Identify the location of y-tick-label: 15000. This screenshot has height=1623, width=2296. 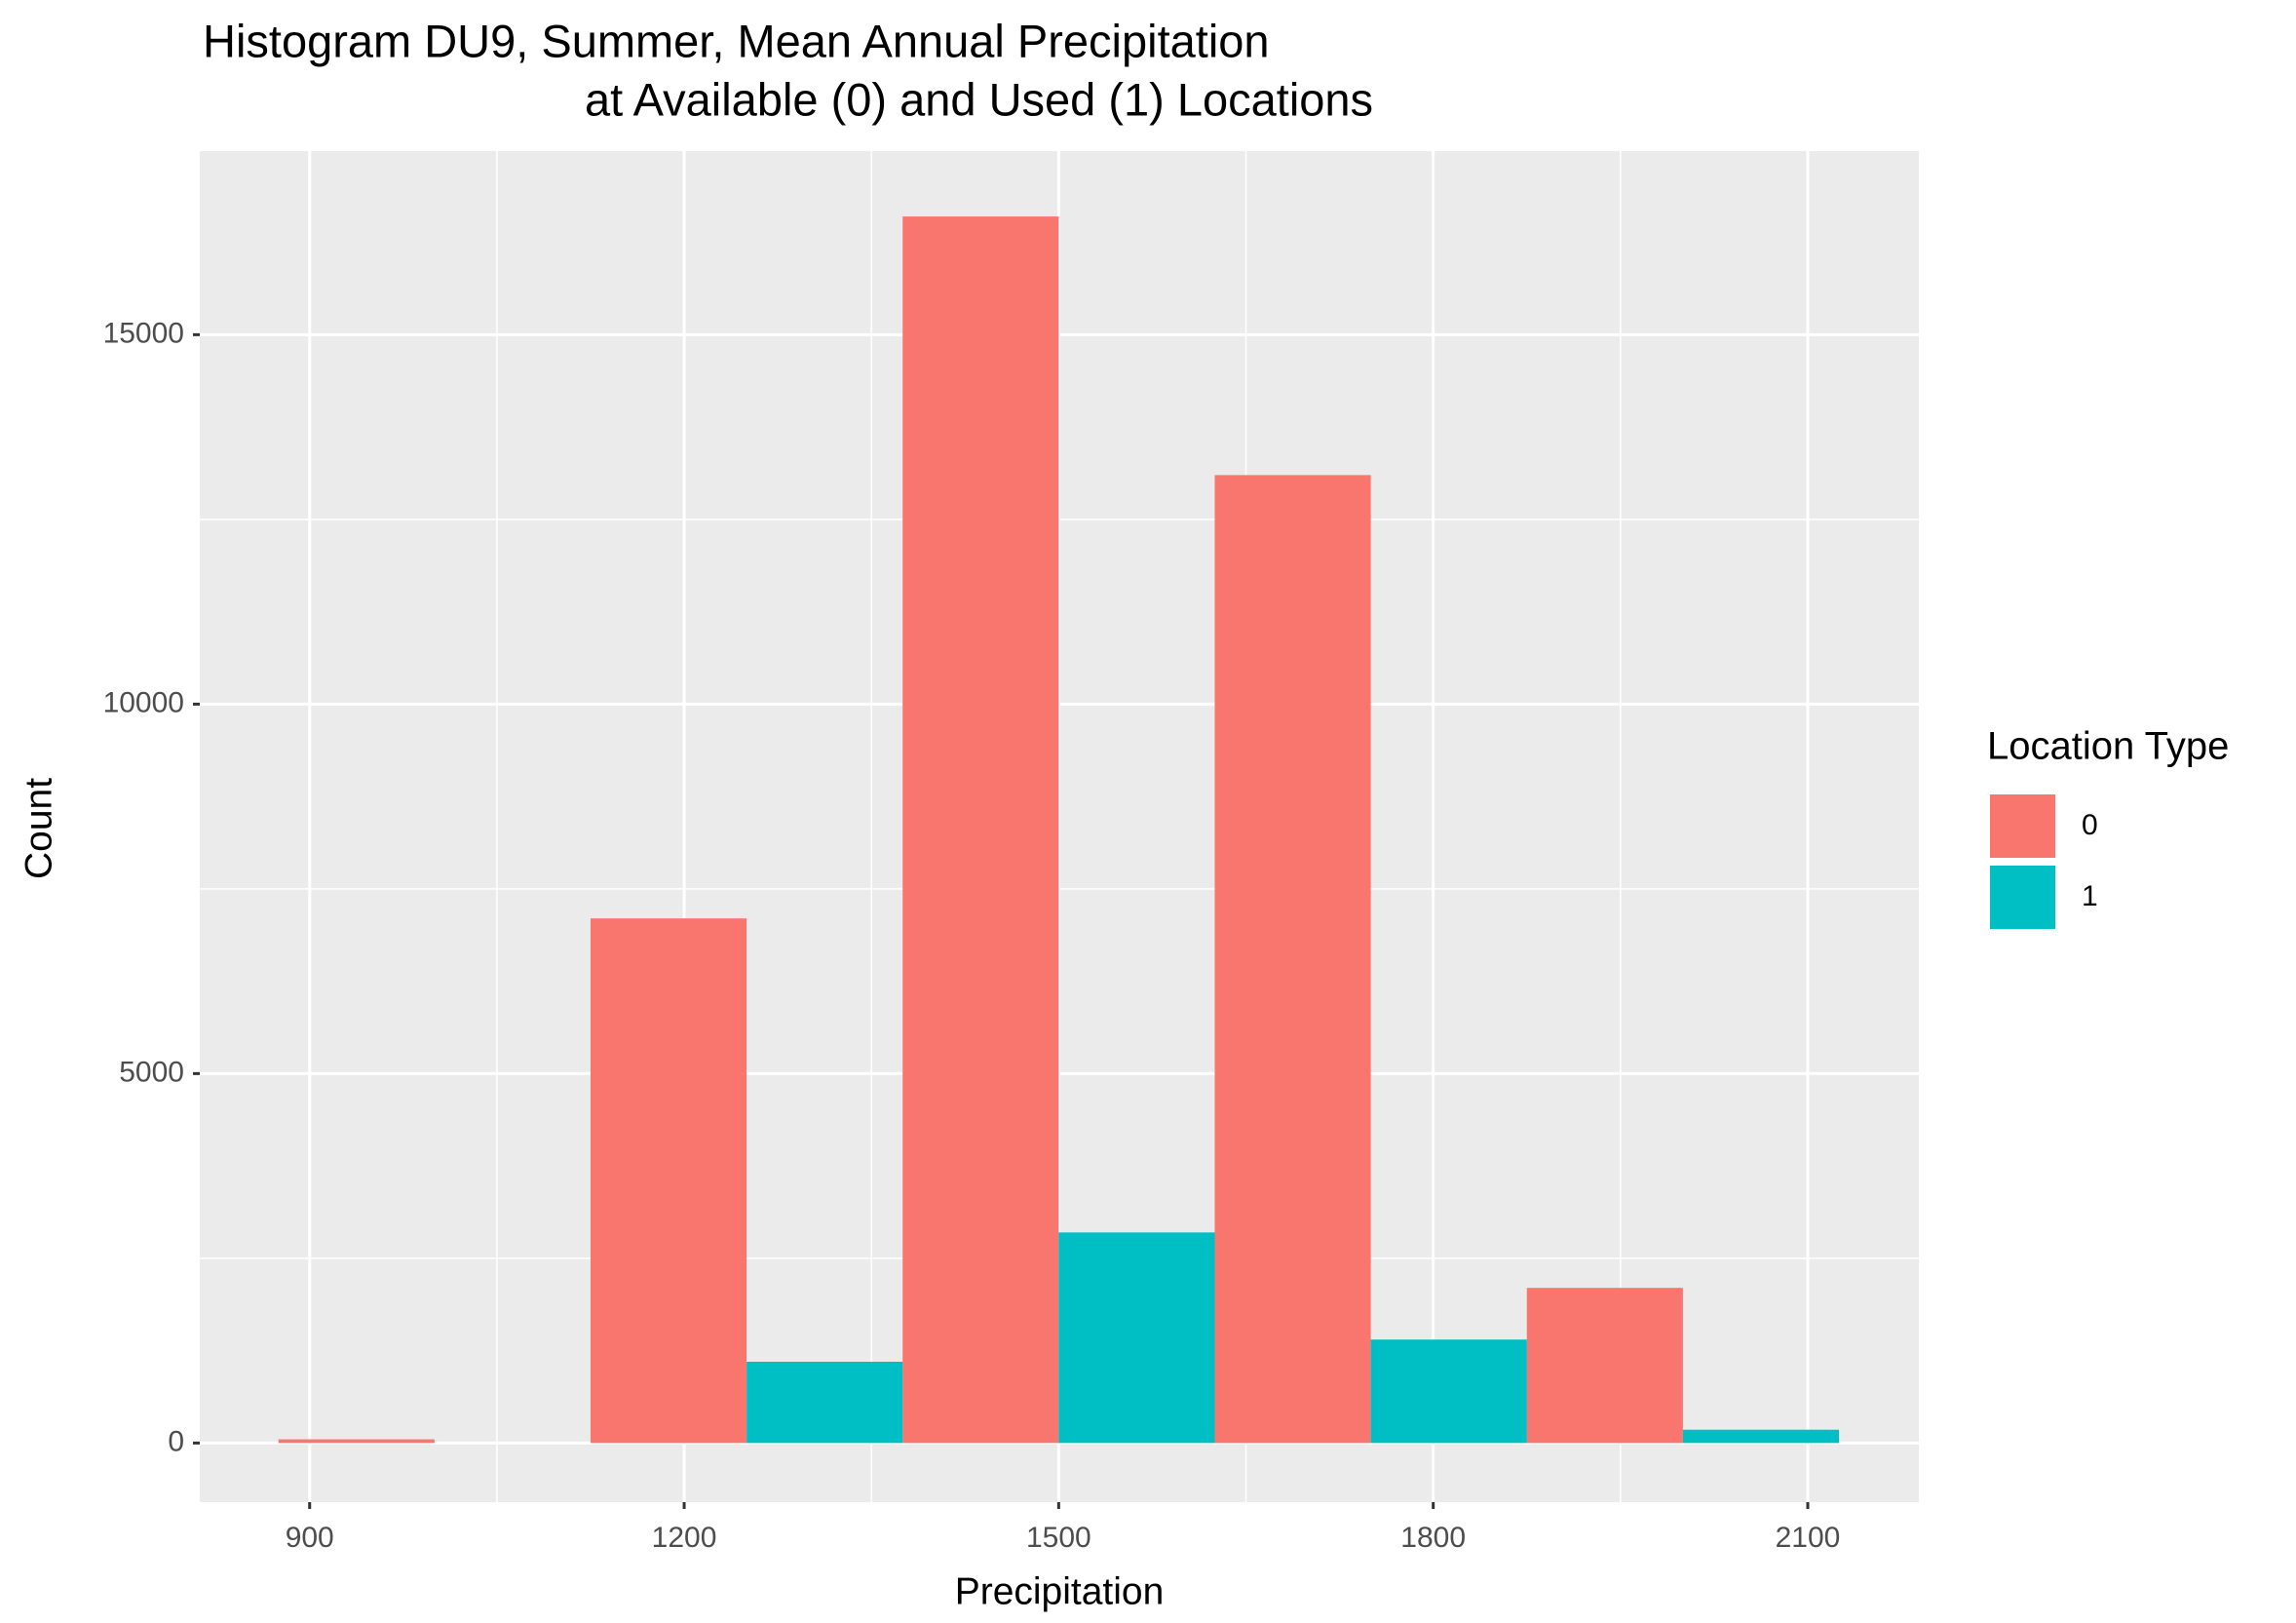
(143, 333).